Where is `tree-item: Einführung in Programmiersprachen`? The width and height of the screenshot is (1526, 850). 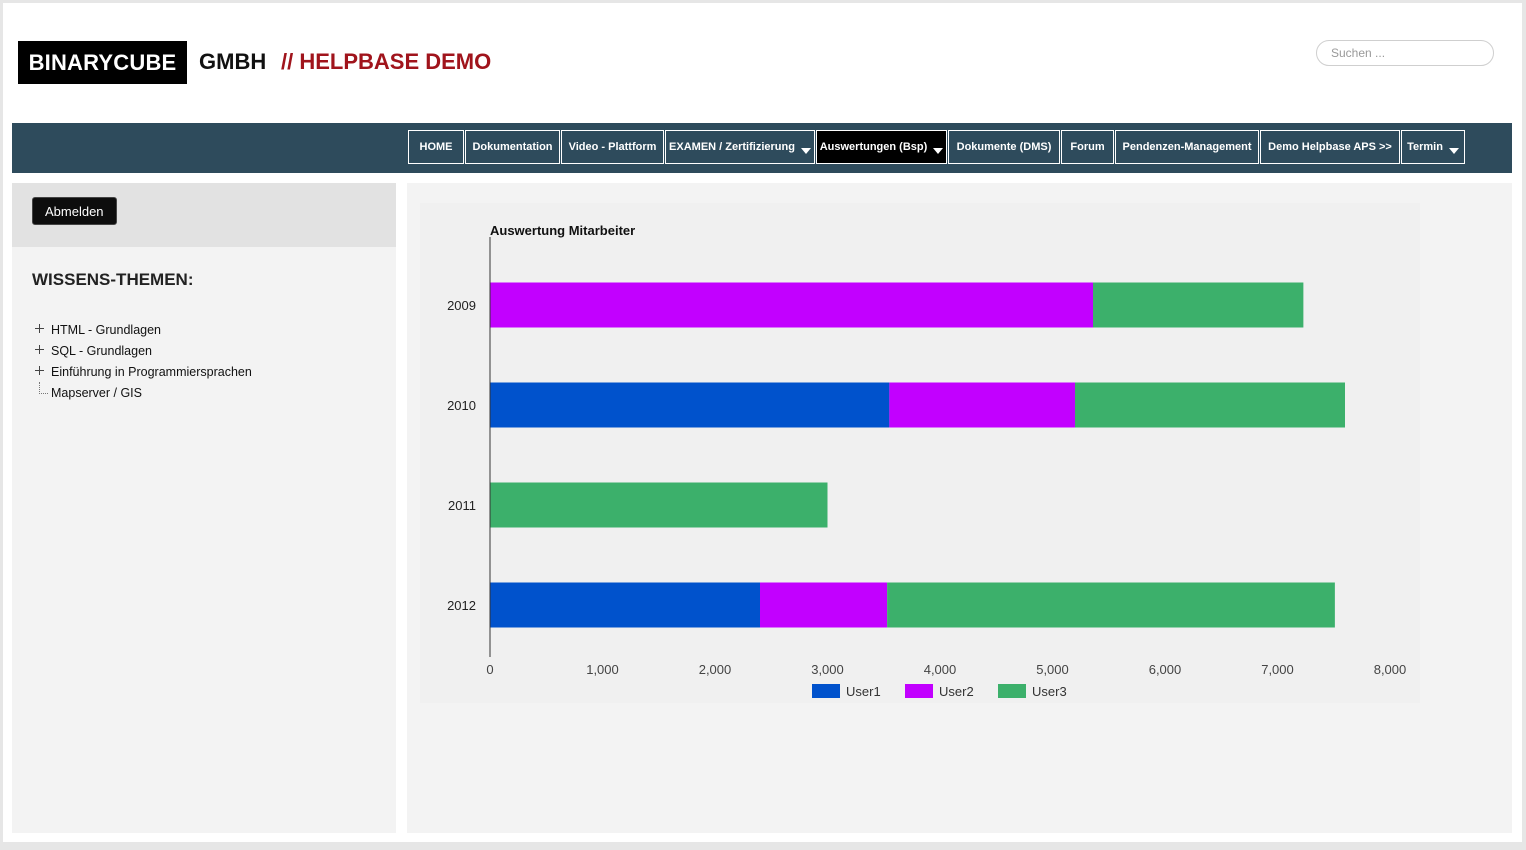
tree-item: Einführung in Programmiersprachen is located at coordinates (143, 371).